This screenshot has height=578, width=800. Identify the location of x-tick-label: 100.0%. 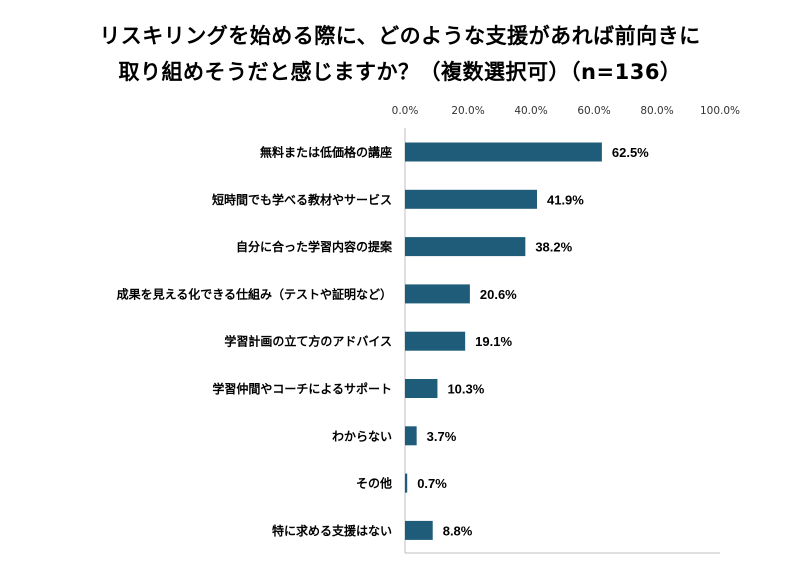
(720, 111).